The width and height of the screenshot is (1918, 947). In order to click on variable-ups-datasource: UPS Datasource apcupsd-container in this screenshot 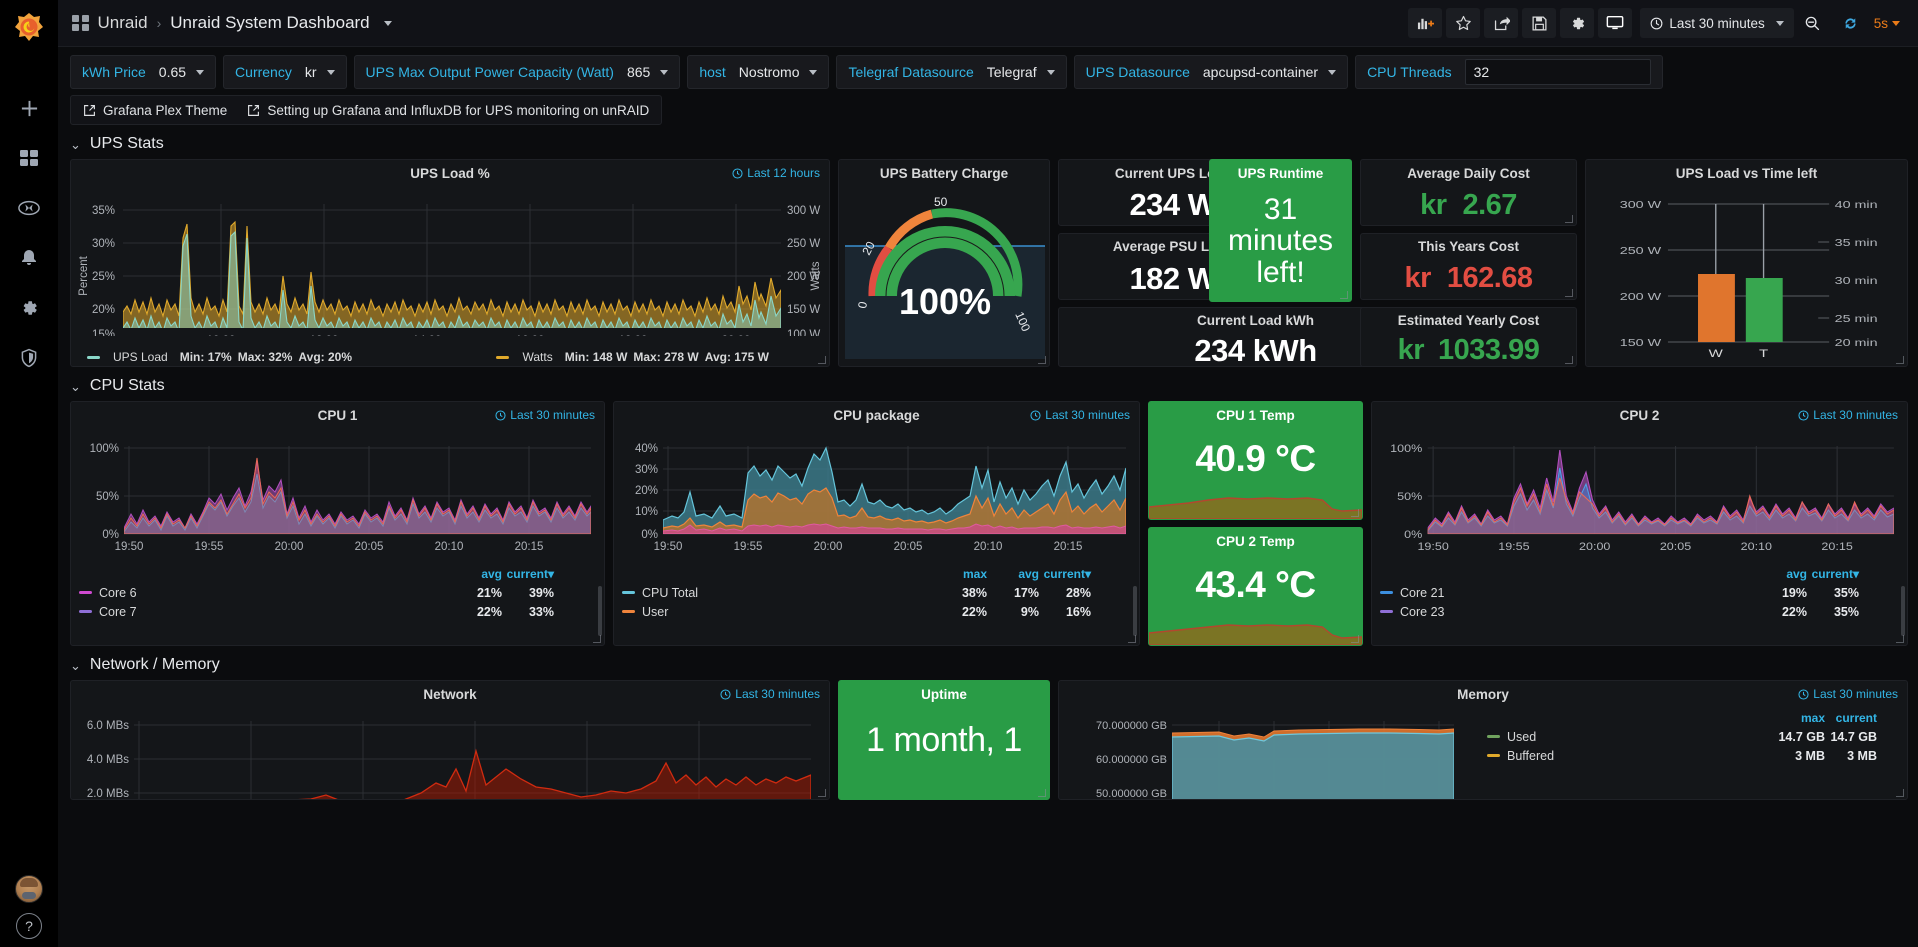, I will do `click(1211, 72)`.